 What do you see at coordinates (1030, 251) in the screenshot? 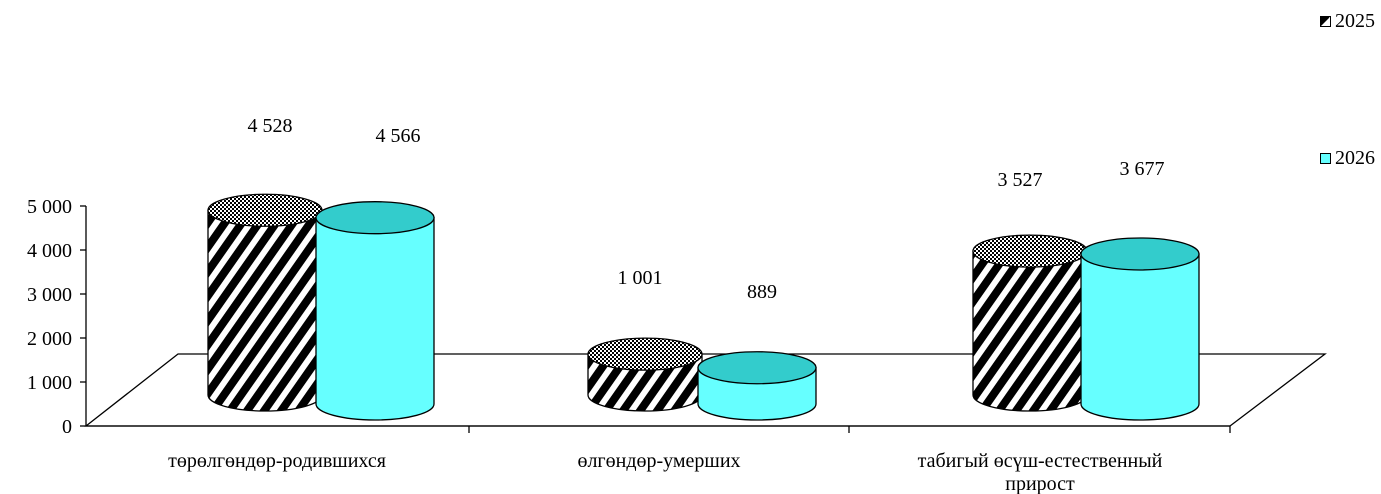
I see `bar-2025-2-top` at bounding box center [1030, 251].